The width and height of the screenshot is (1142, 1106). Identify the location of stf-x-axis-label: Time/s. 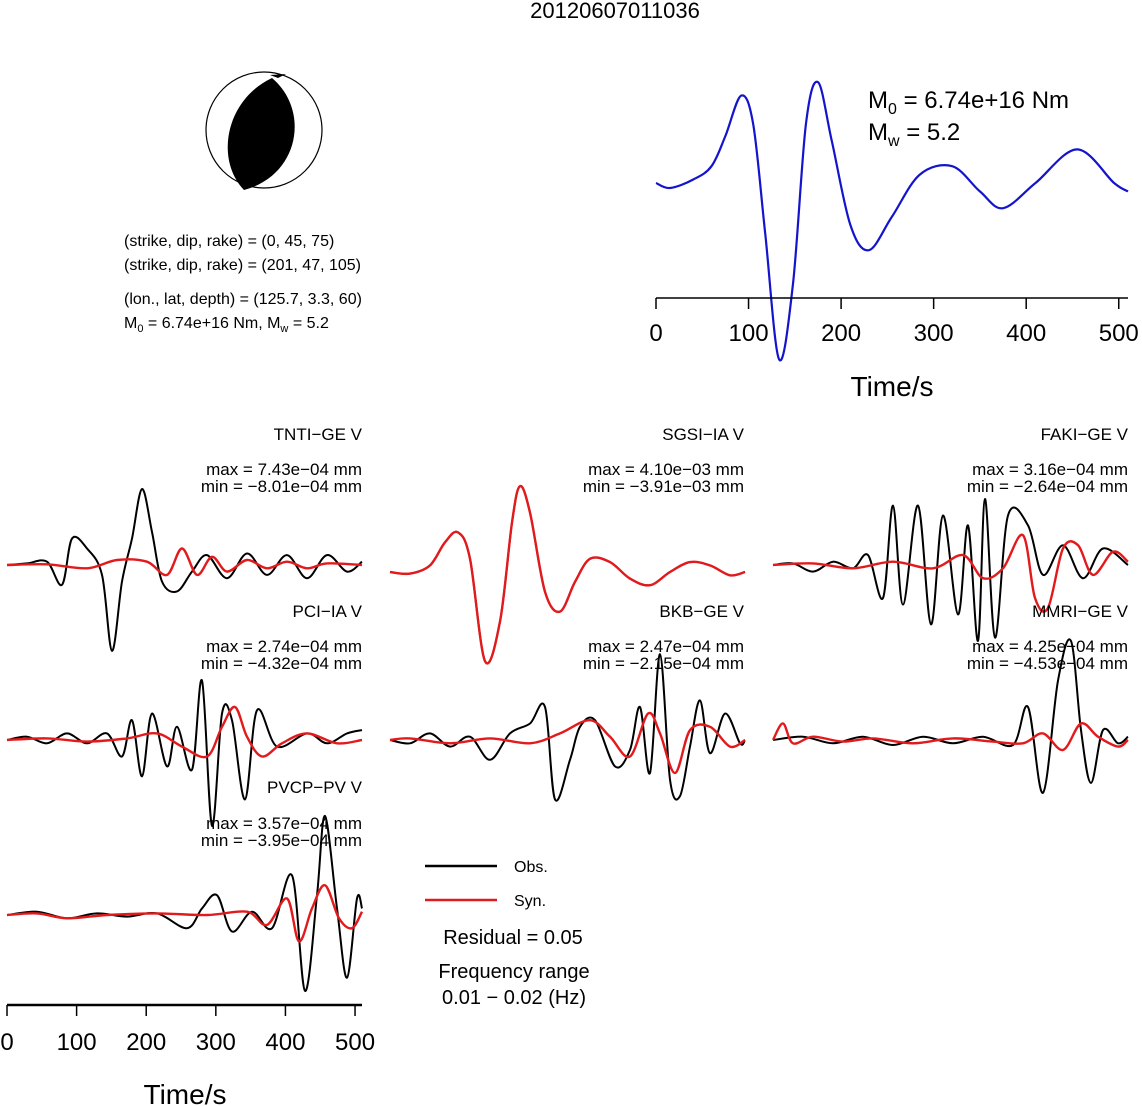
(892, 386).